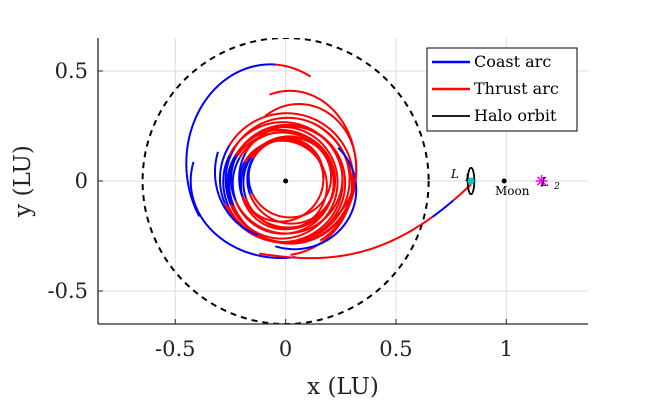 The width and height of the screenshot is (650, 400). What do you see at coordinates (512, 61) in the screenshot?
I see `legend-label-coast: Coast arc` at bounding box center [512, 61].